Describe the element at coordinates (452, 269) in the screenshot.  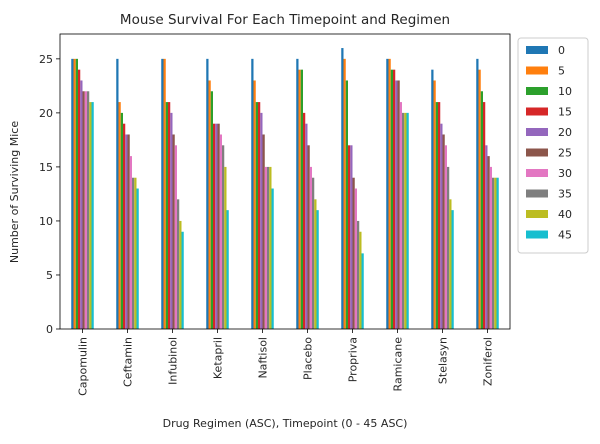
I see `bar-stelasyn-t45` at that location.